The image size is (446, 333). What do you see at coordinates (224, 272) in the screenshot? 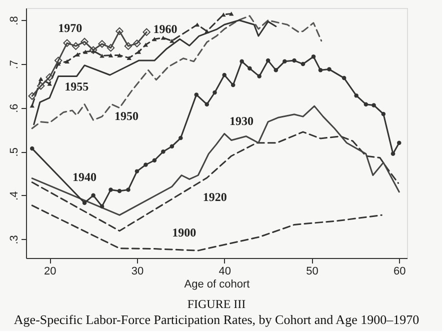
I see `x-tick-label: 40` at bounding box center [224, 272].